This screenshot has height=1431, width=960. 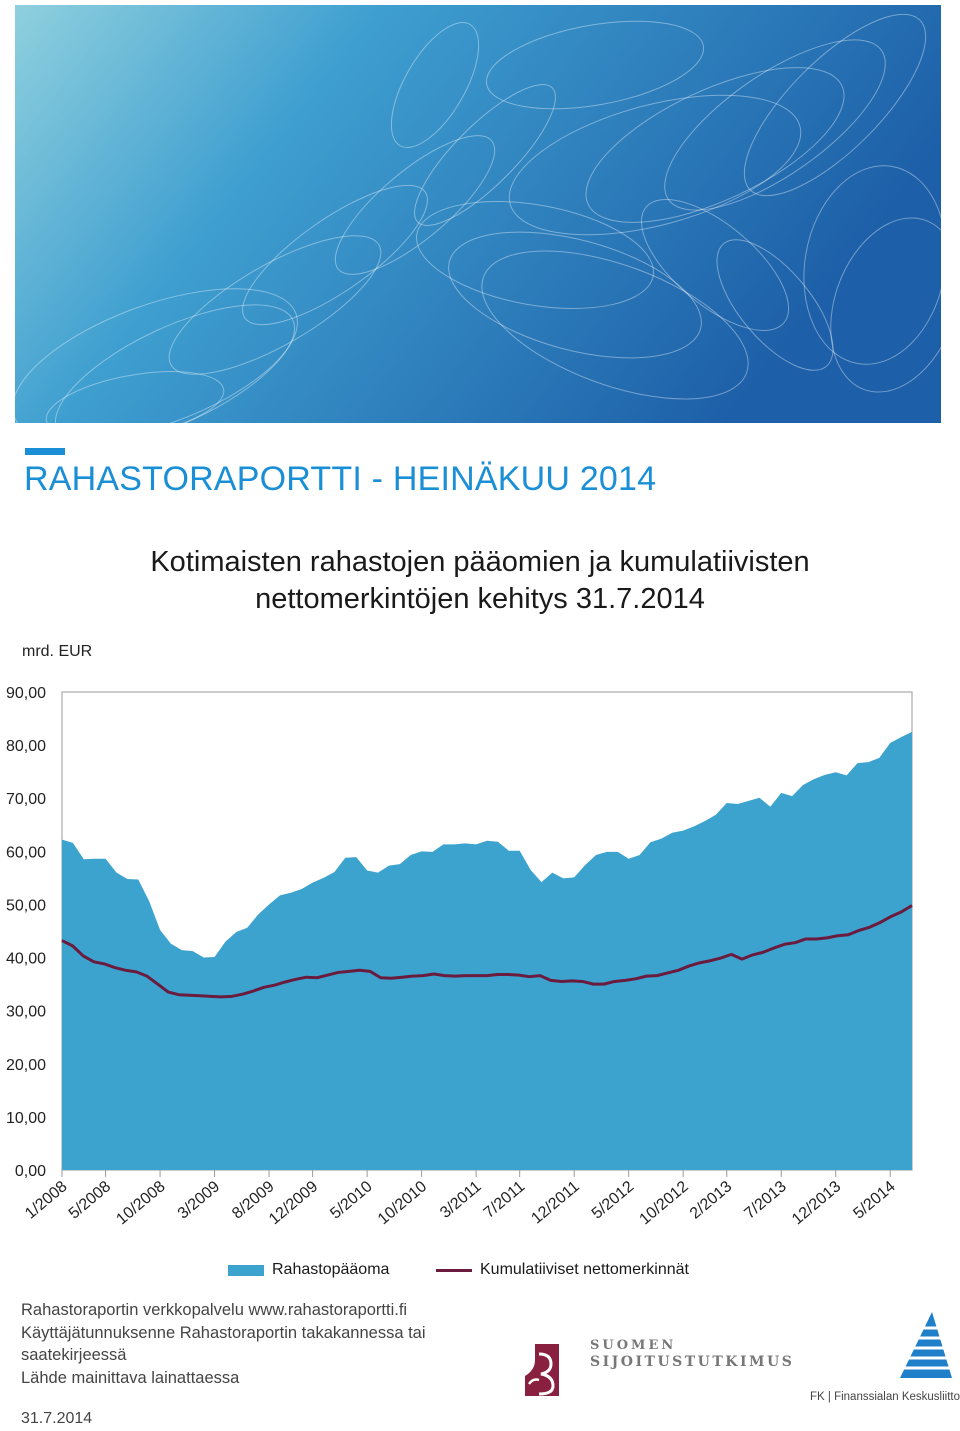 What do you see at coordinates (30, 1171) in the screenshot?
I see `y-tick-label: 0,00` at bounding box center [30, 1171].